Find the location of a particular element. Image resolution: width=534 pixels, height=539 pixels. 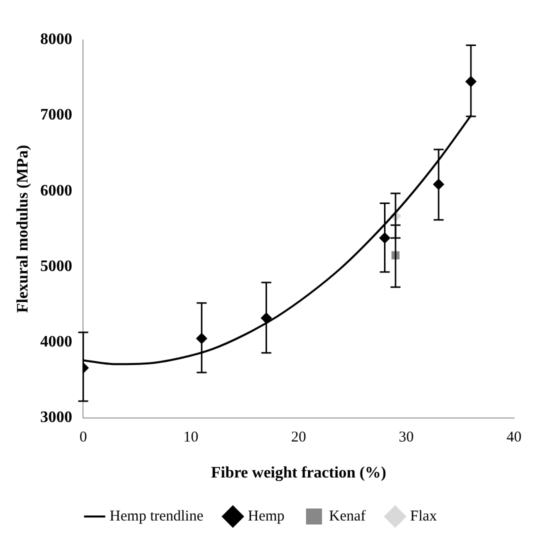

x-tick-label: 30 is located at coordinates (406, 438).